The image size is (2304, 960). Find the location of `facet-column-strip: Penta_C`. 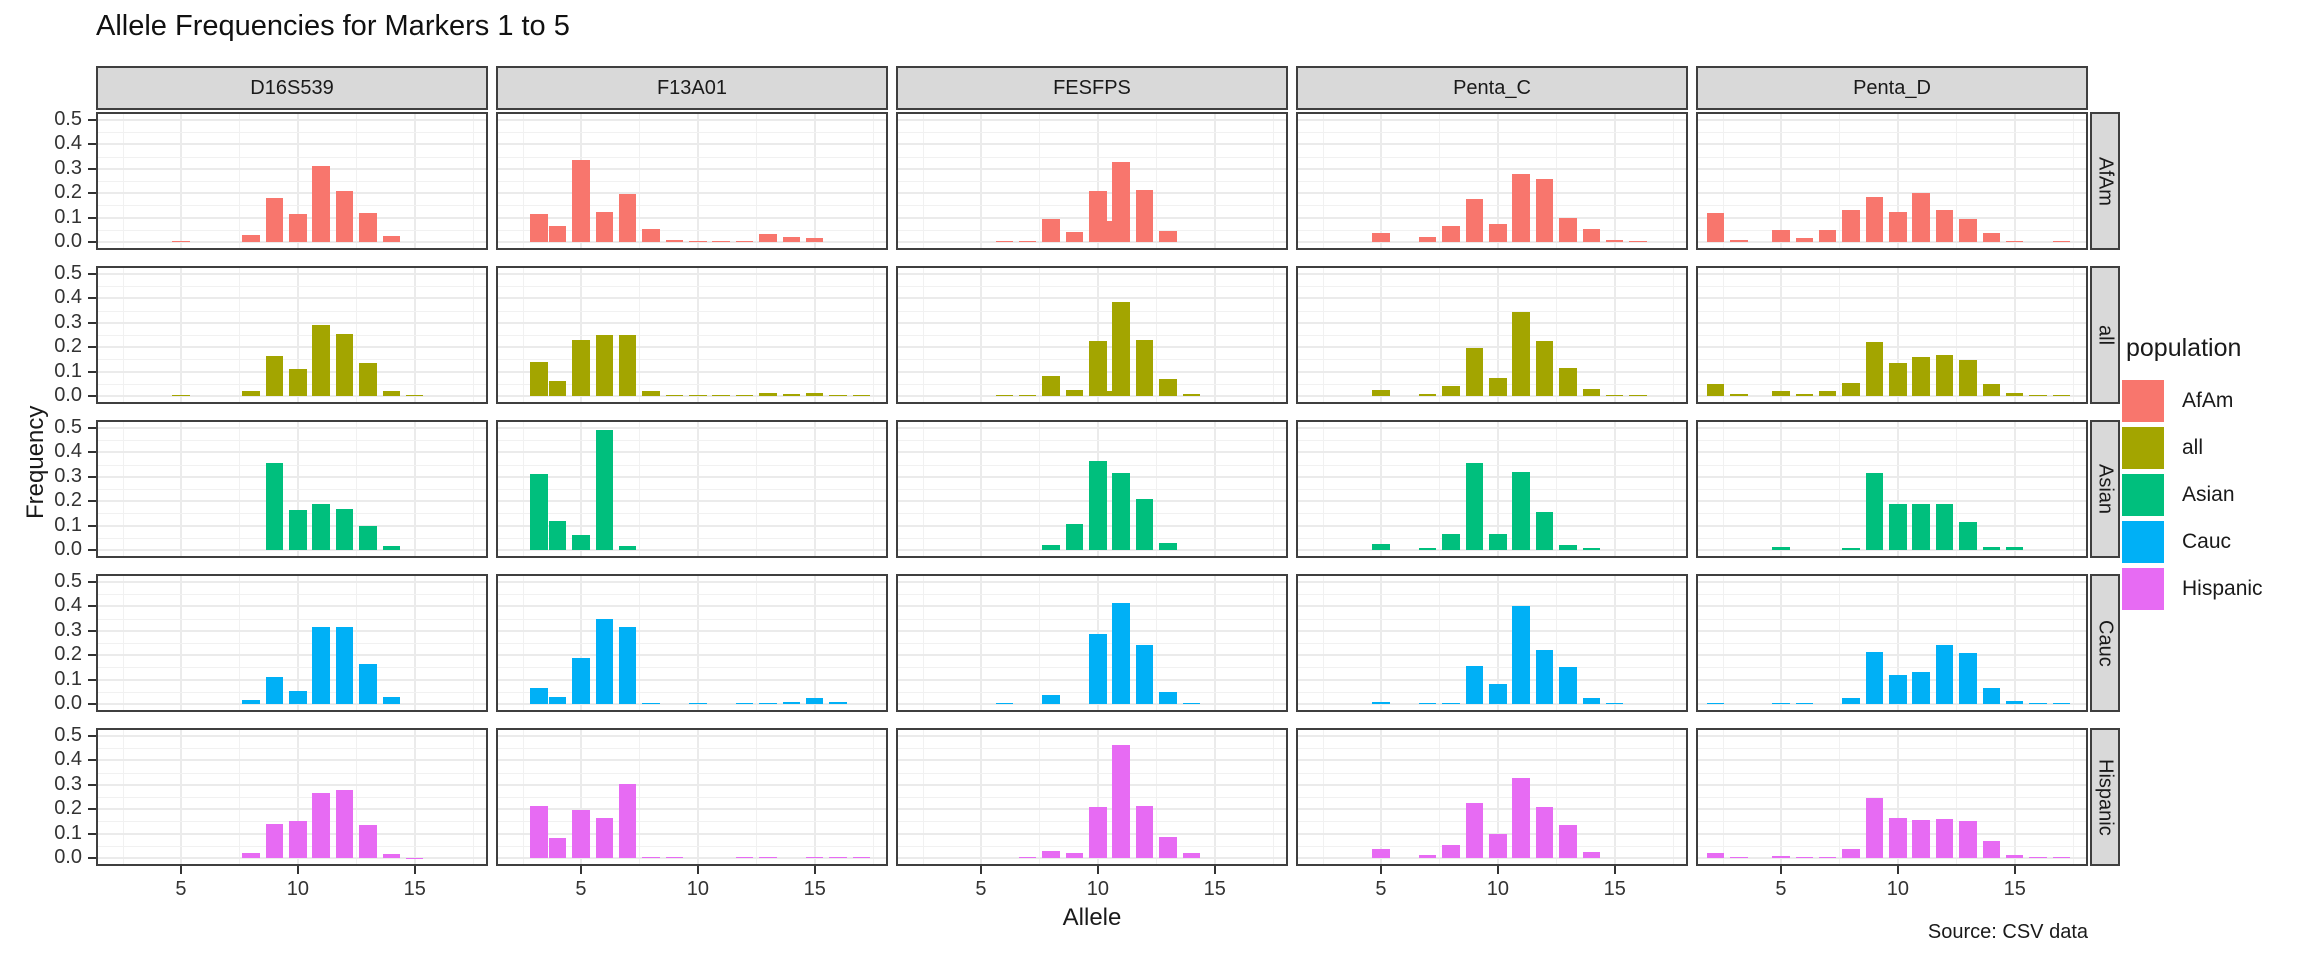

facet-column-strip: Penta_C is located at coordinates (1492, 88).